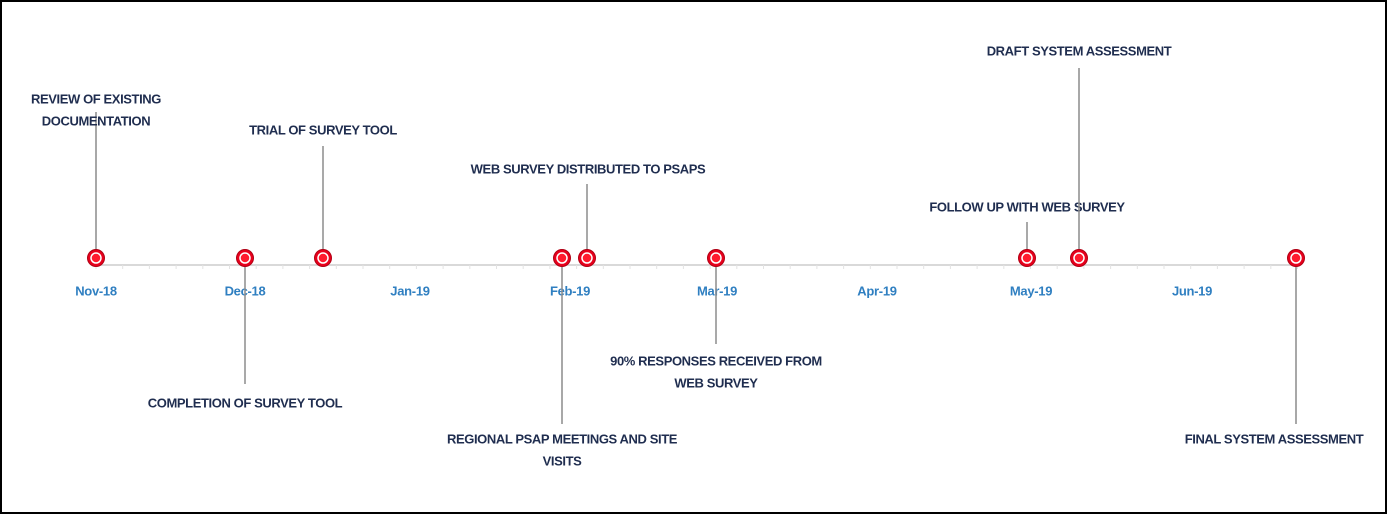  What do you see at coordinates (96, 98) in the screenshot?
I see `event-label: REVIEW OF EXISTING` at bounding box center [96, 98].